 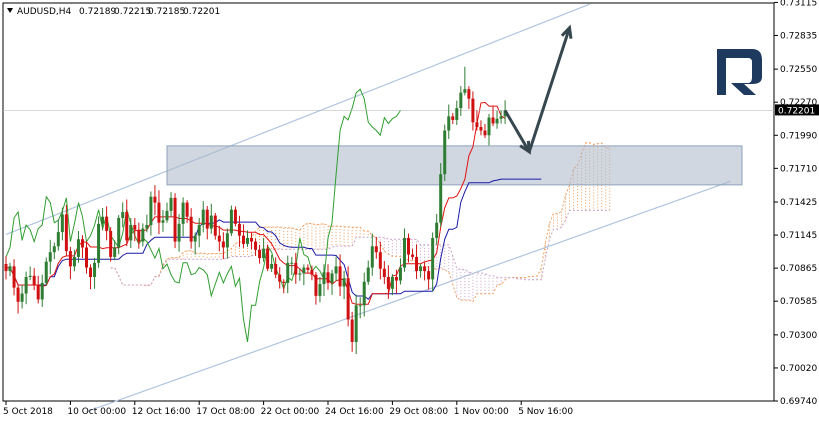 I want to click on open-value: 0.72189, so click(x=97, y=12).